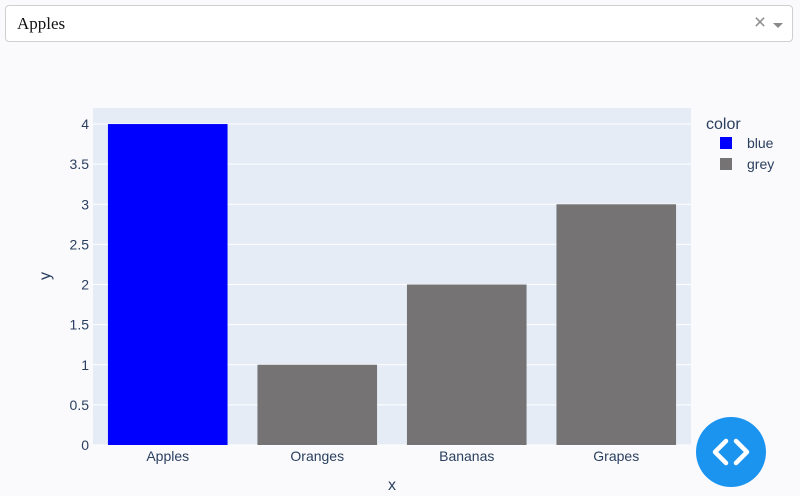  Describe the element at coordinates (85, 365) in the screenshot. I see `y-tick-label: 1` at that location.